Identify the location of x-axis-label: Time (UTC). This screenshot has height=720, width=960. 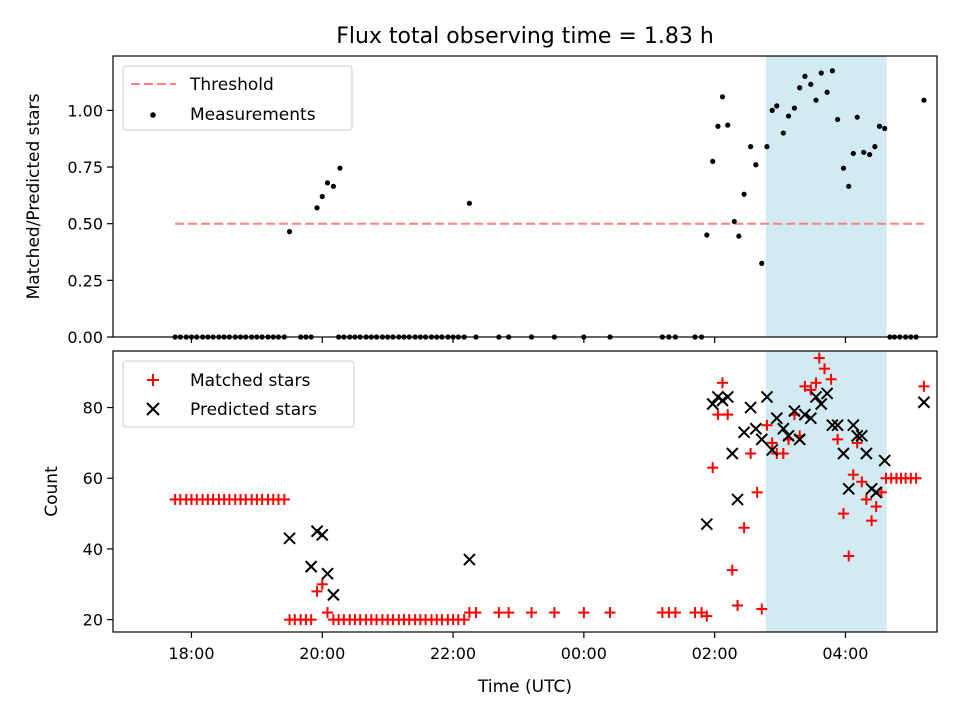
(524, 687).